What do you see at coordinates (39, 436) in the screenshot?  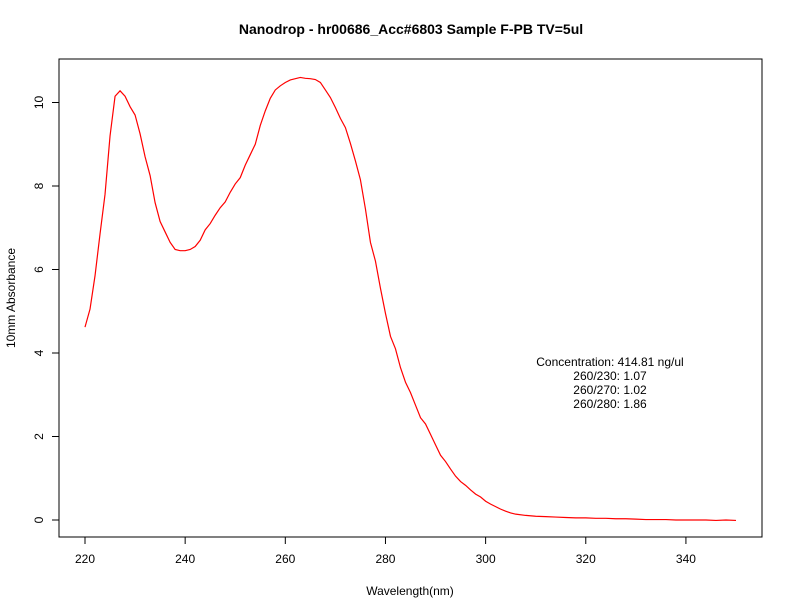 I see `y-tick-label: 2` at bounding box center [39, 436].